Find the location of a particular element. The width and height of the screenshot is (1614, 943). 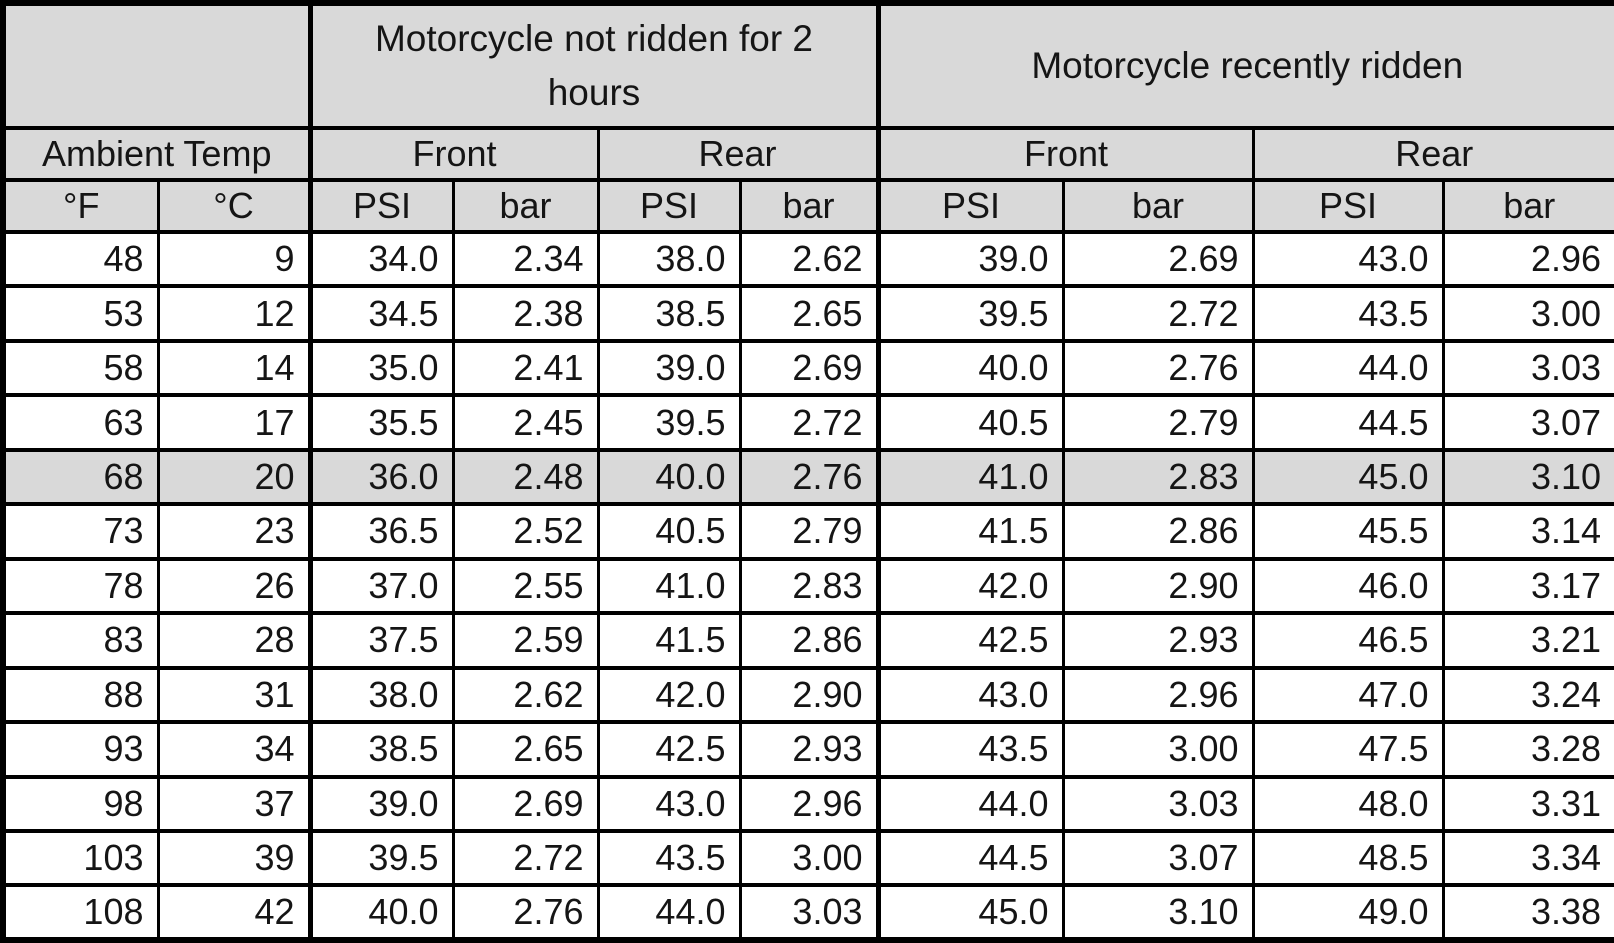

table-cell: 2.90 is located at coordinates (1158, 586).